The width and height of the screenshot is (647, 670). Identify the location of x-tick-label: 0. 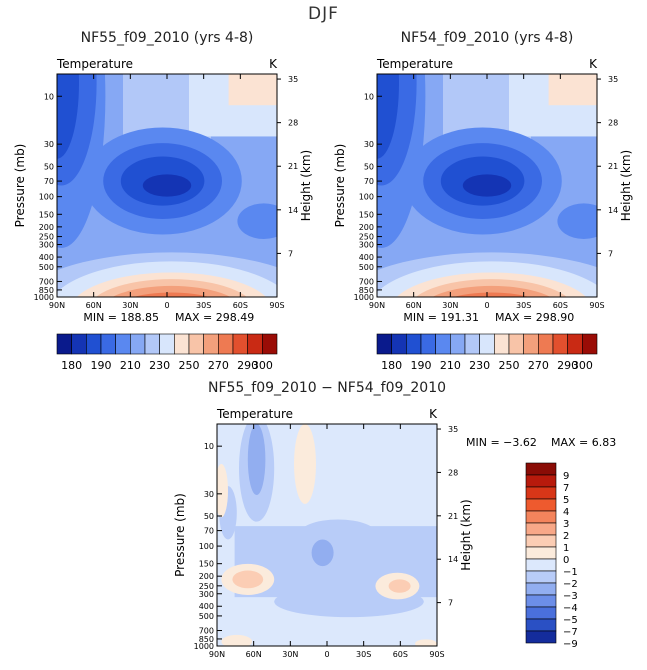
(166, 305).